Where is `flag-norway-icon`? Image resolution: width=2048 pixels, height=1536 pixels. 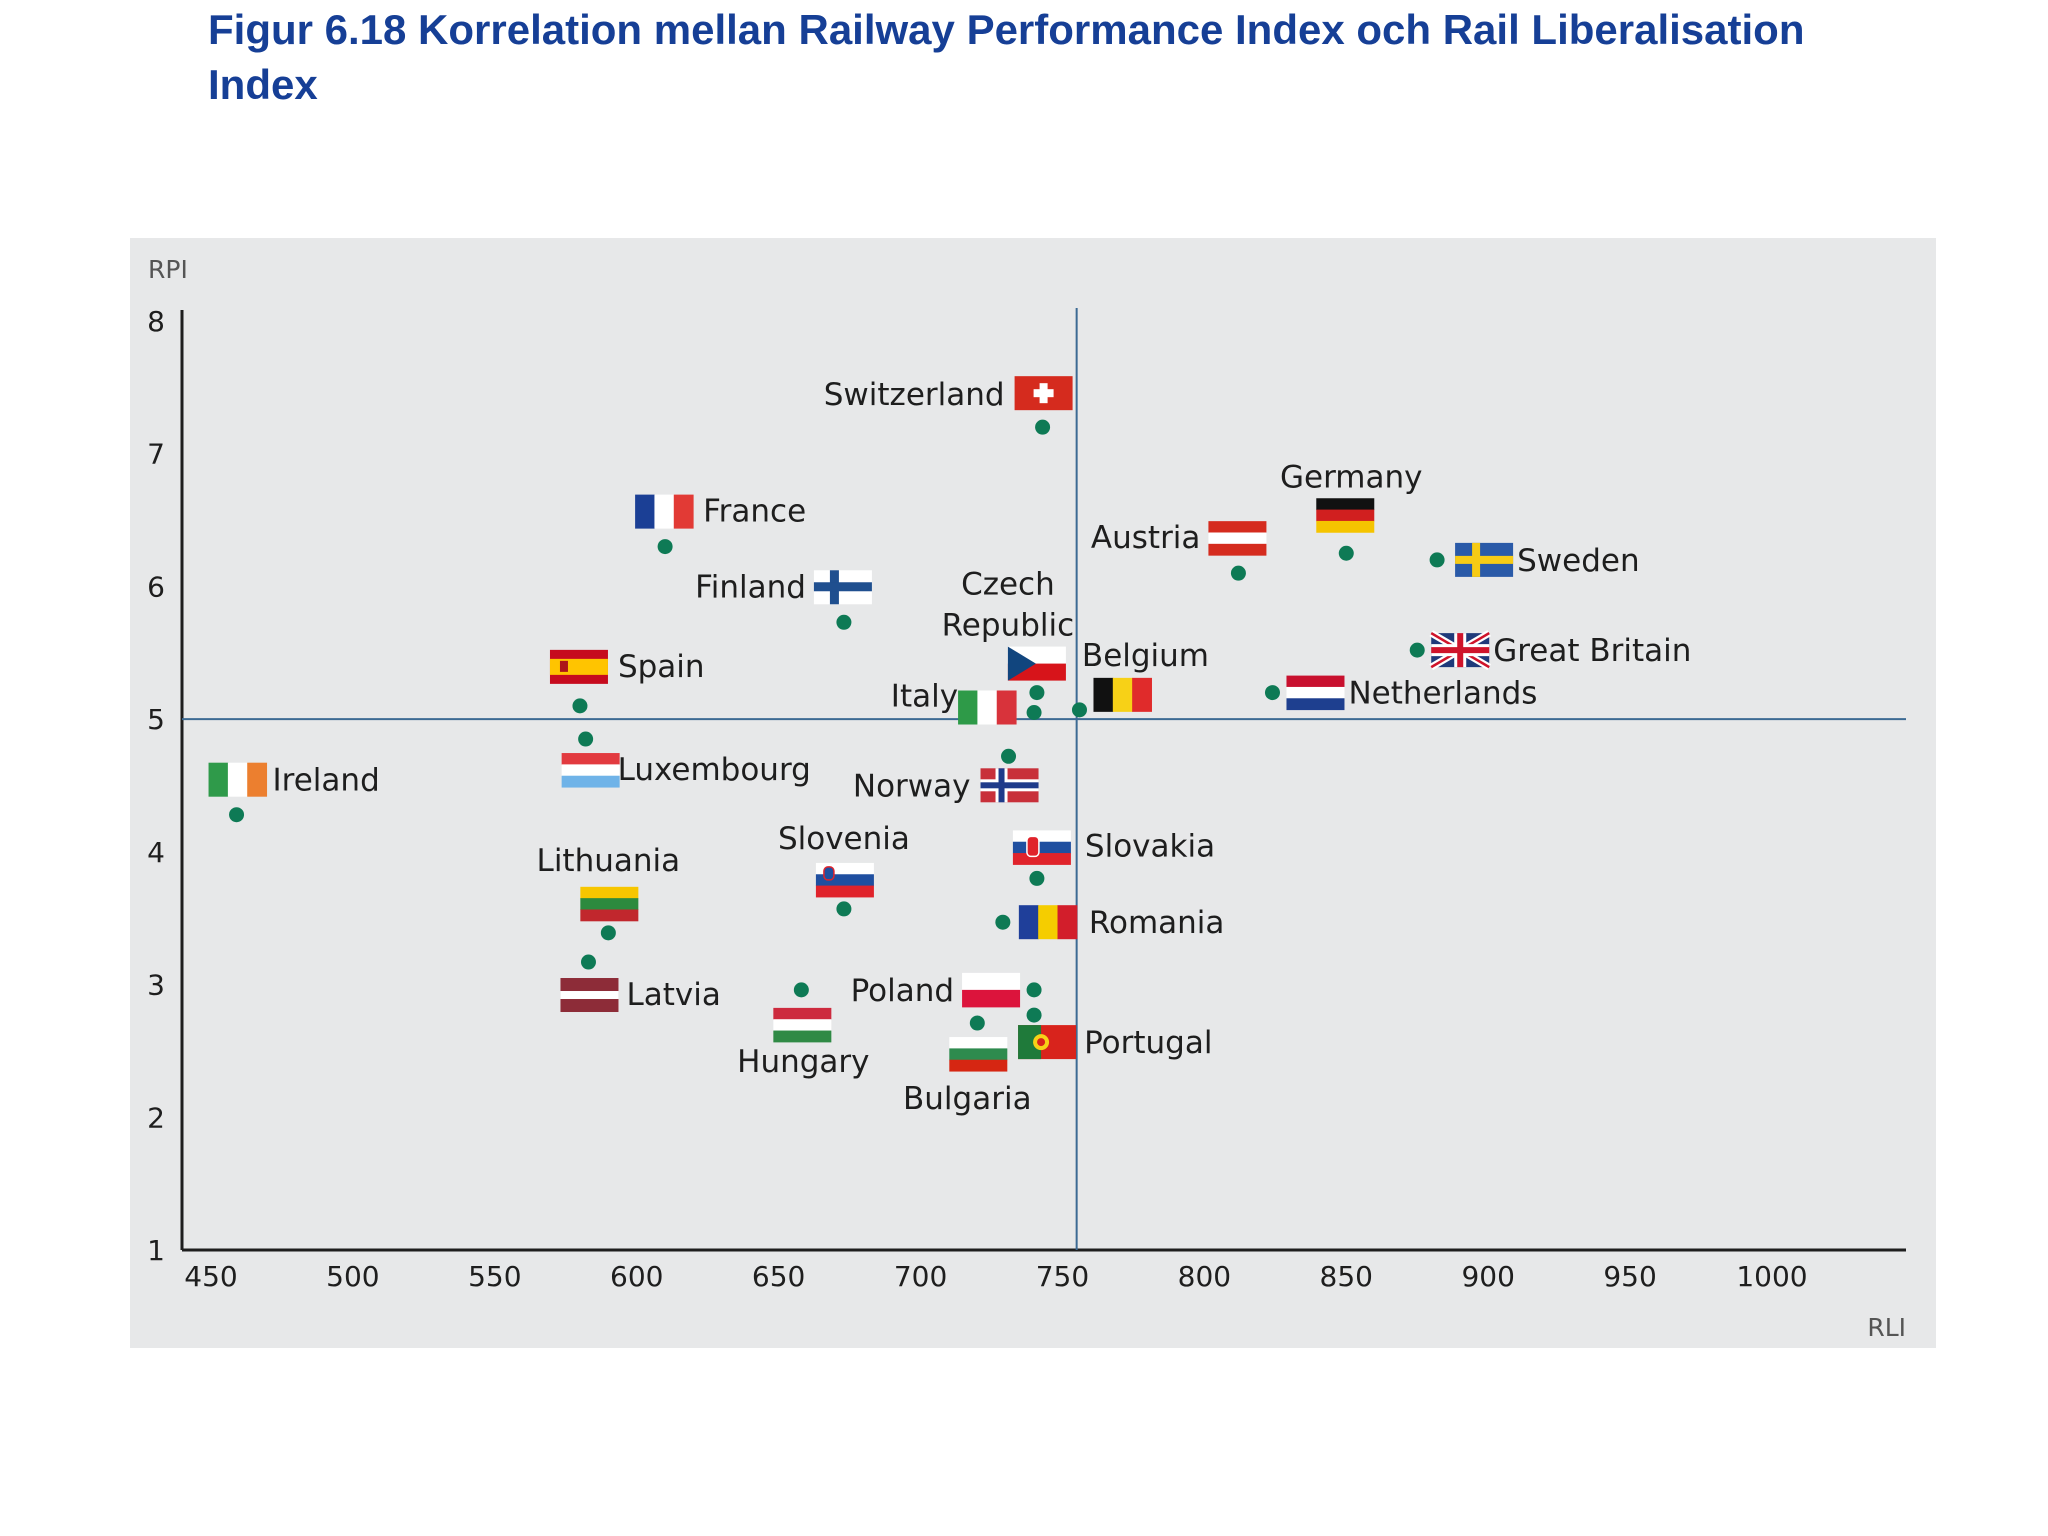
flag-norway-icon is located at coordinates (1009, 785).